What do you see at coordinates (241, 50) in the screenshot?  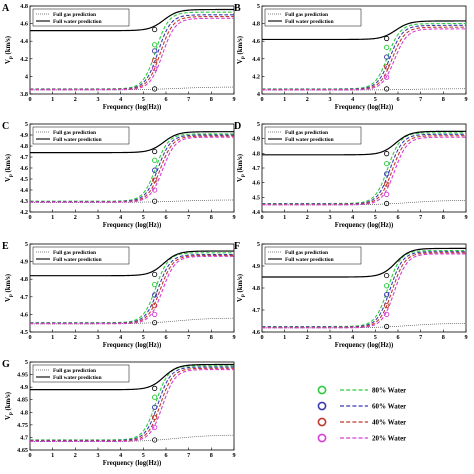 I see `y-axis-label: Vp (km/s)` at bounding box center [241, 50].